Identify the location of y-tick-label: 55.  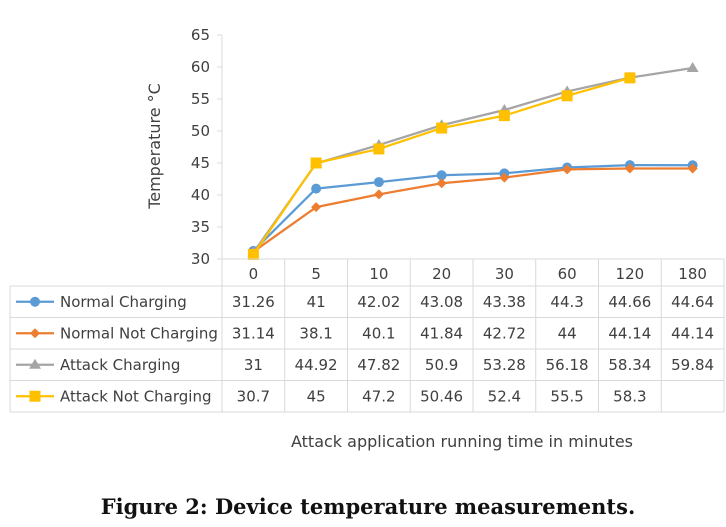
(200, 99).